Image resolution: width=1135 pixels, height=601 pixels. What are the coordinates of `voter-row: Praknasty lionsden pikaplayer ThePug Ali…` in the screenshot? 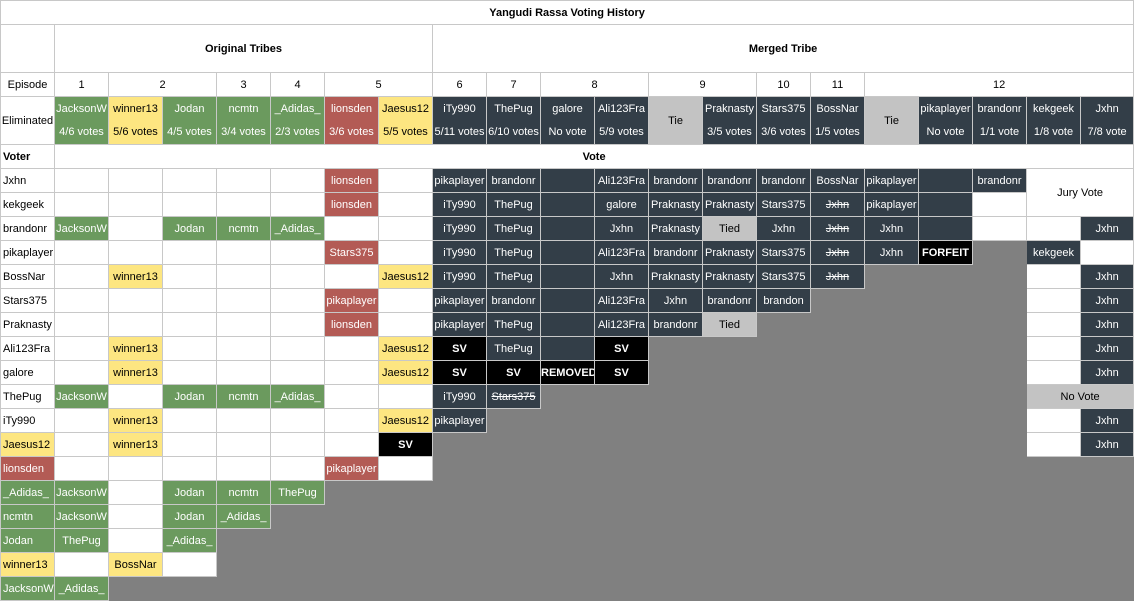 It's located at (567, 324).